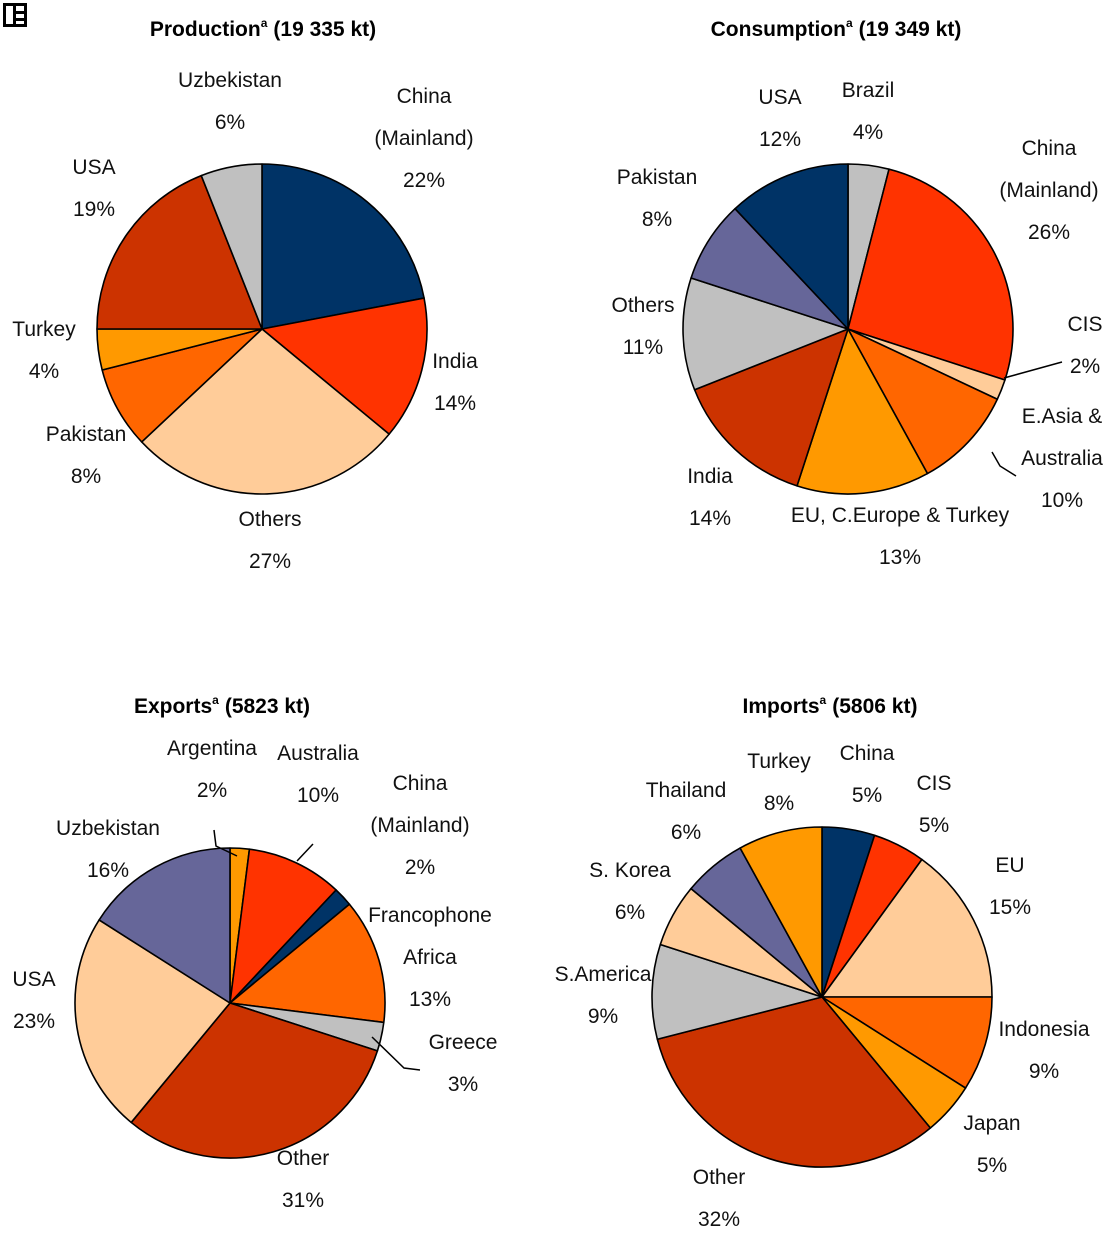  I want to click on slice-label-other: Other 32%, so click(719, 1198).